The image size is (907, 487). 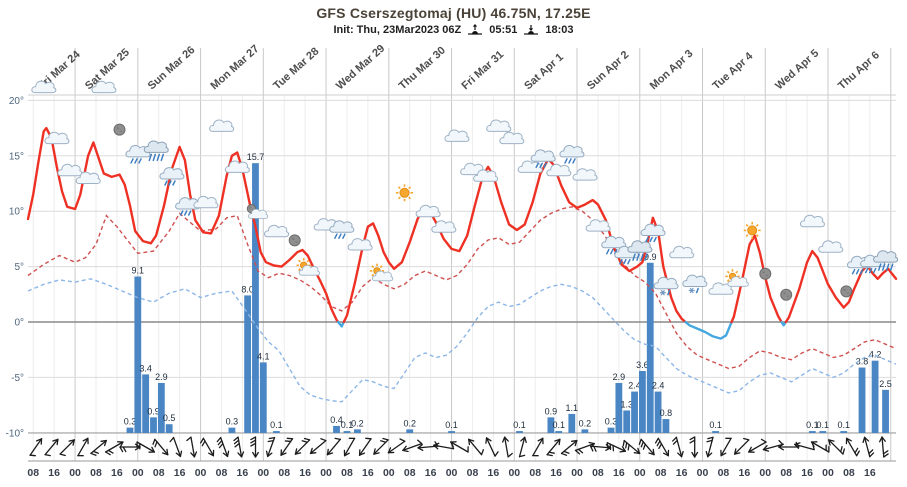 What do you see at coordinates (336, 420) in the screenshot?
I see `precip-value: 0.4` at bounding box center [336, 420].